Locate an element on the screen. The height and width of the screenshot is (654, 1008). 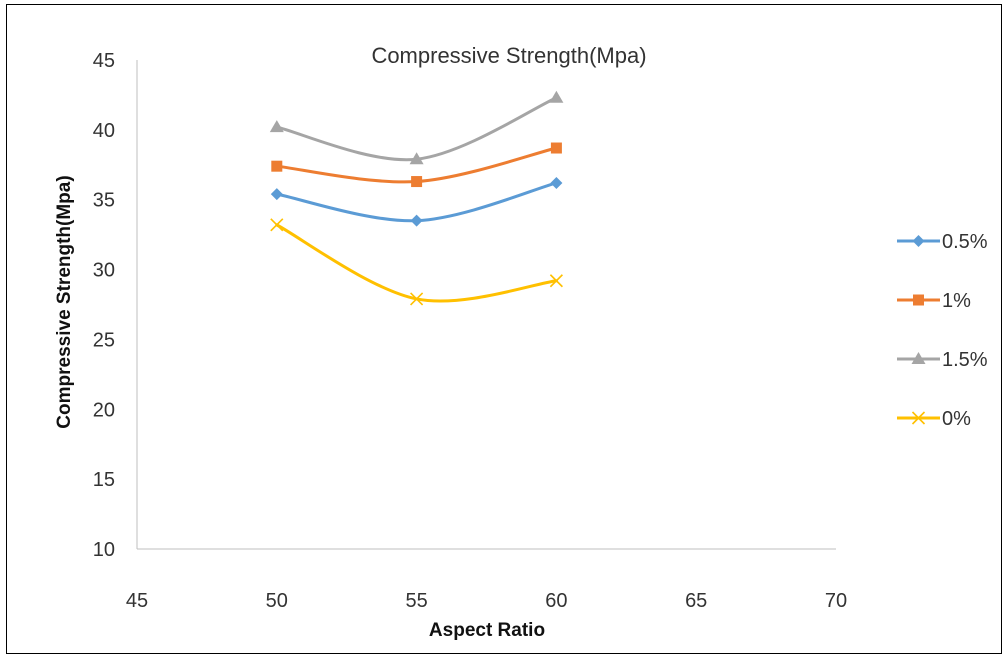
legend-entry: 1.5% is located at coordinates (942, 360).